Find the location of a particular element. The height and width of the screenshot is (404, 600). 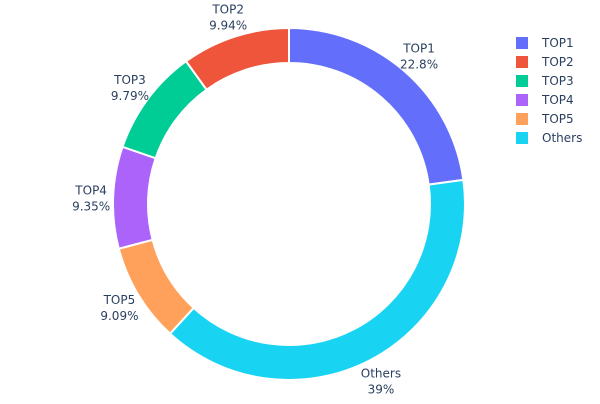

legend-item-top1: TOP1 is located at coordinates (545, 43).